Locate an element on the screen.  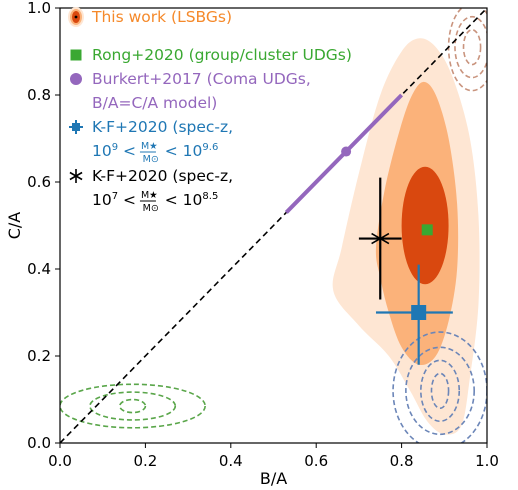
y-tick-label-4: 0.8 is located at coordinates (39, 95).